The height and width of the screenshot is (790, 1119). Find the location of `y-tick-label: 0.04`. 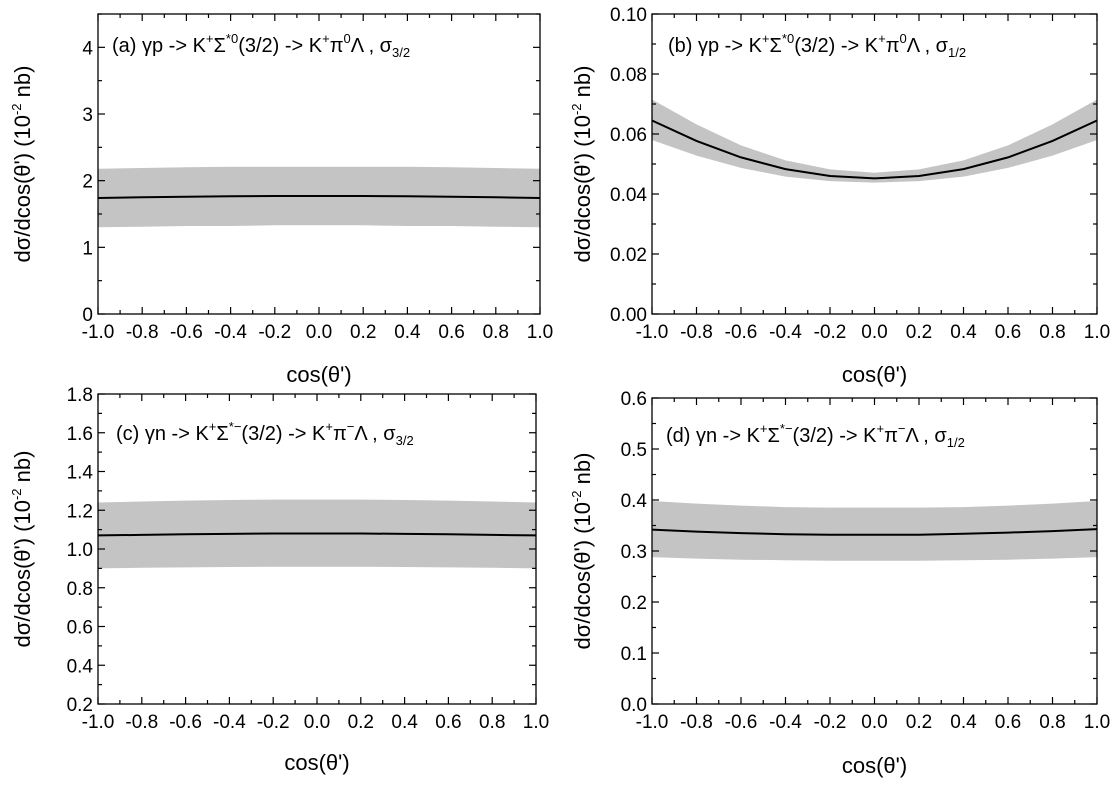

y-tick-label: 0.04 is located at coordinates (628, 195).